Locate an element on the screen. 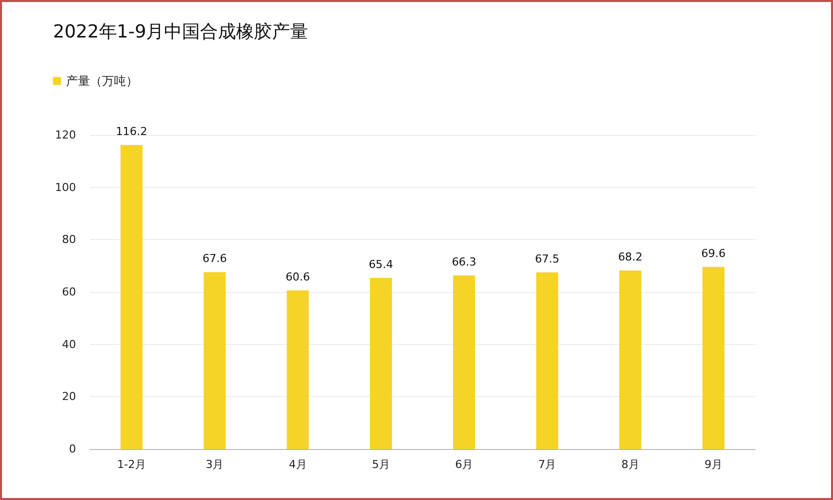 The height and width of the screenshot is (500, 833). x-tick-label: 7月 is located at coordinates (547, 464).